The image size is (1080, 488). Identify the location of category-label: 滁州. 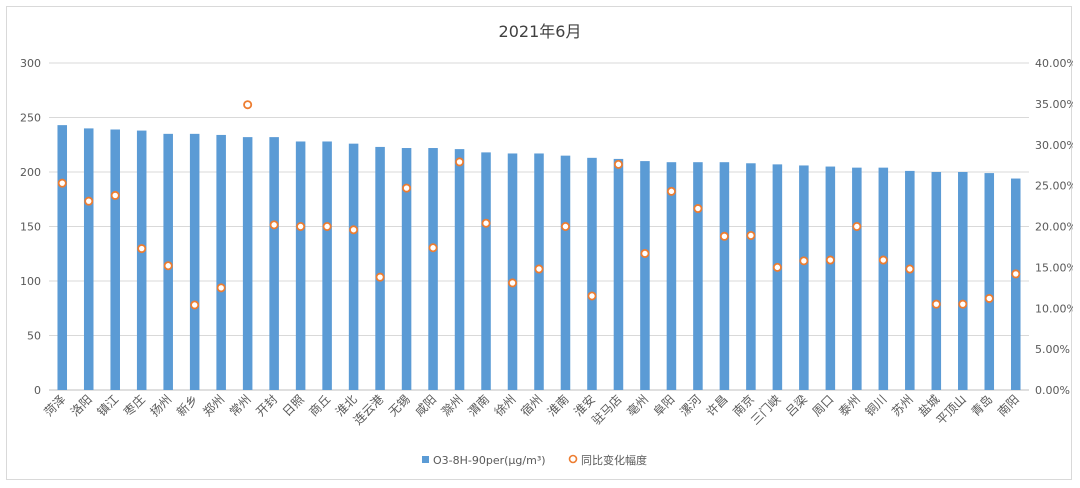
(452, 406).